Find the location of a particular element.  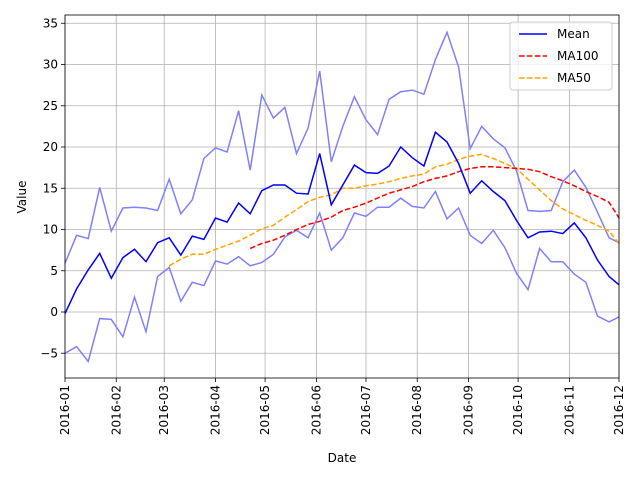

x-tick-label: 2016-11 is located at coordinates (569, 410).